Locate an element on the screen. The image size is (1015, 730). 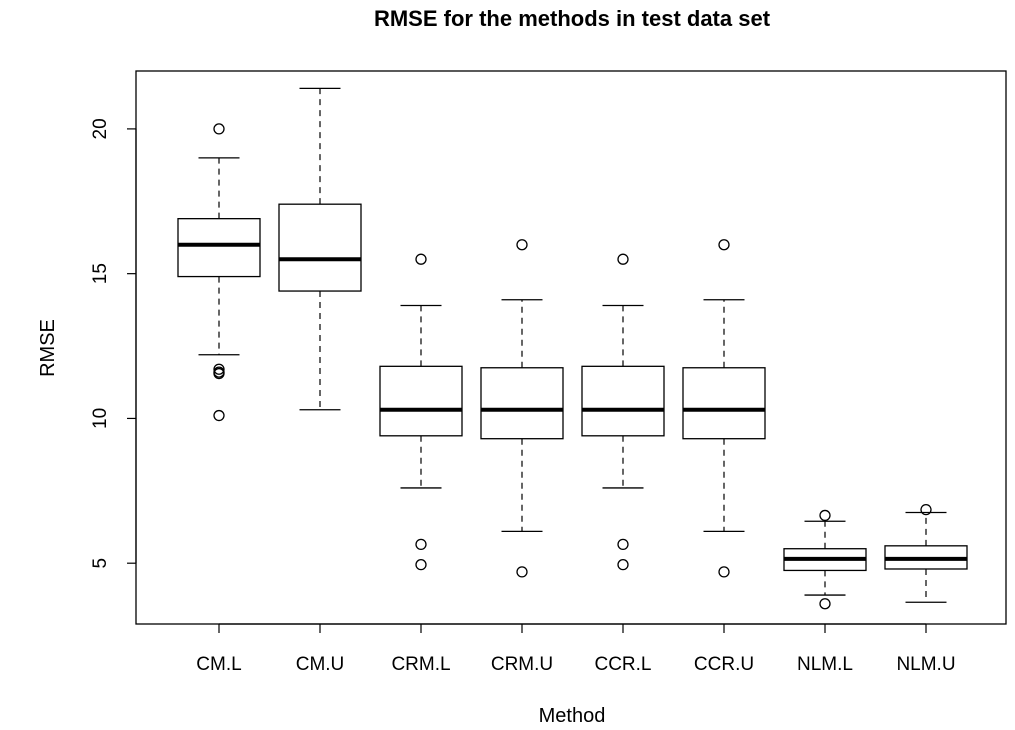
x-axis-label: Method is located at coordinates (572, 716).